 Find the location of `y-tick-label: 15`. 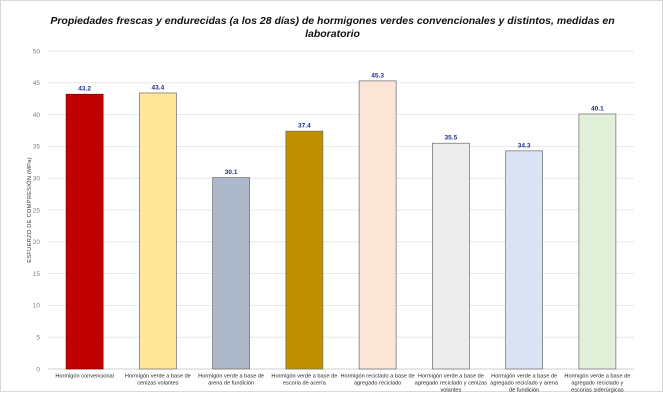

y-tick-label: 15 is located at coordinates (37, 274).